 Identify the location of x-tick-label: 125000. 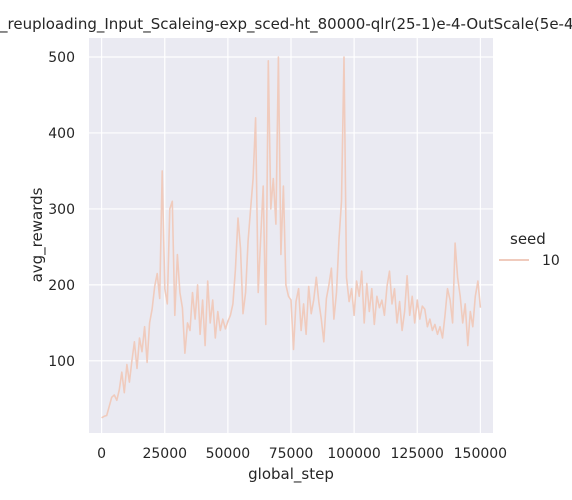
(417, 454).